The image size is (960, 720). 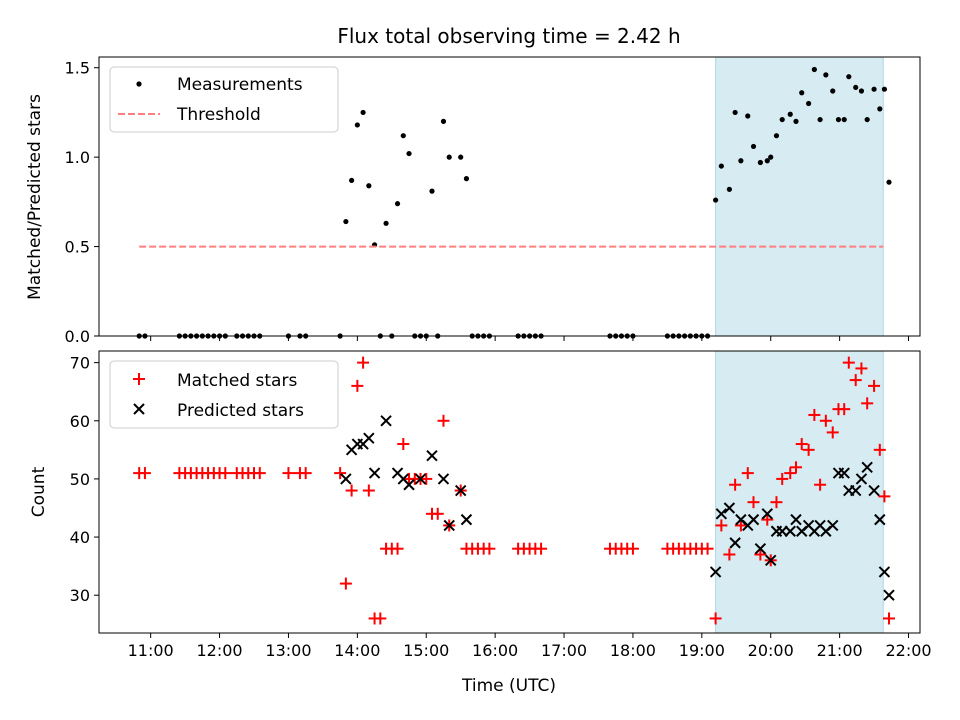 I want to click on y-tick-label: 40, so click(x=80, y=537).